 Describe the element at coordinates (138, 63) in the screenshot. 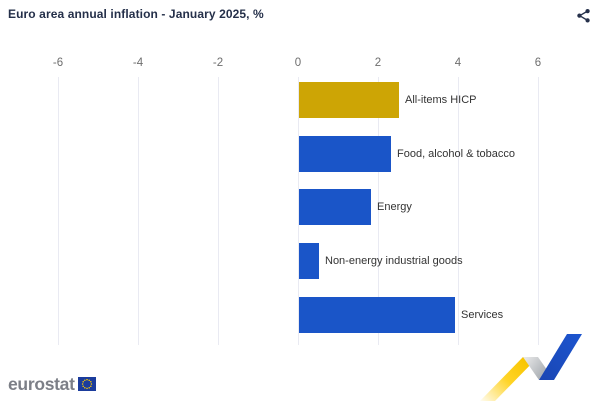

I see `x-tick-label: -4` at that location.